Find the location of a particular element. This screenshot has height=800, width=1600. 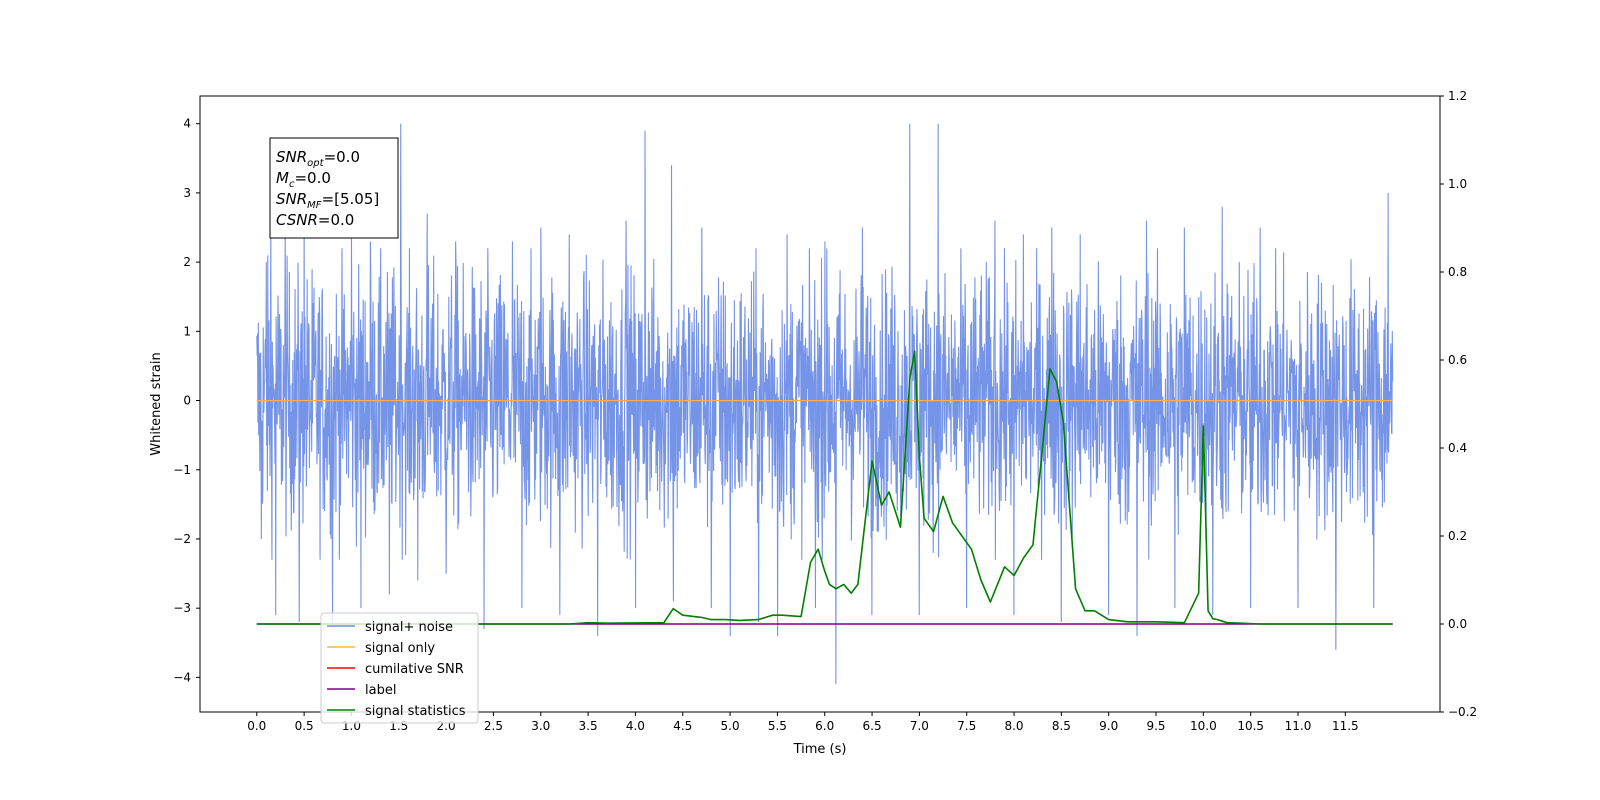

x-tick-label: 3.5 is located at coordinates (588, 726).